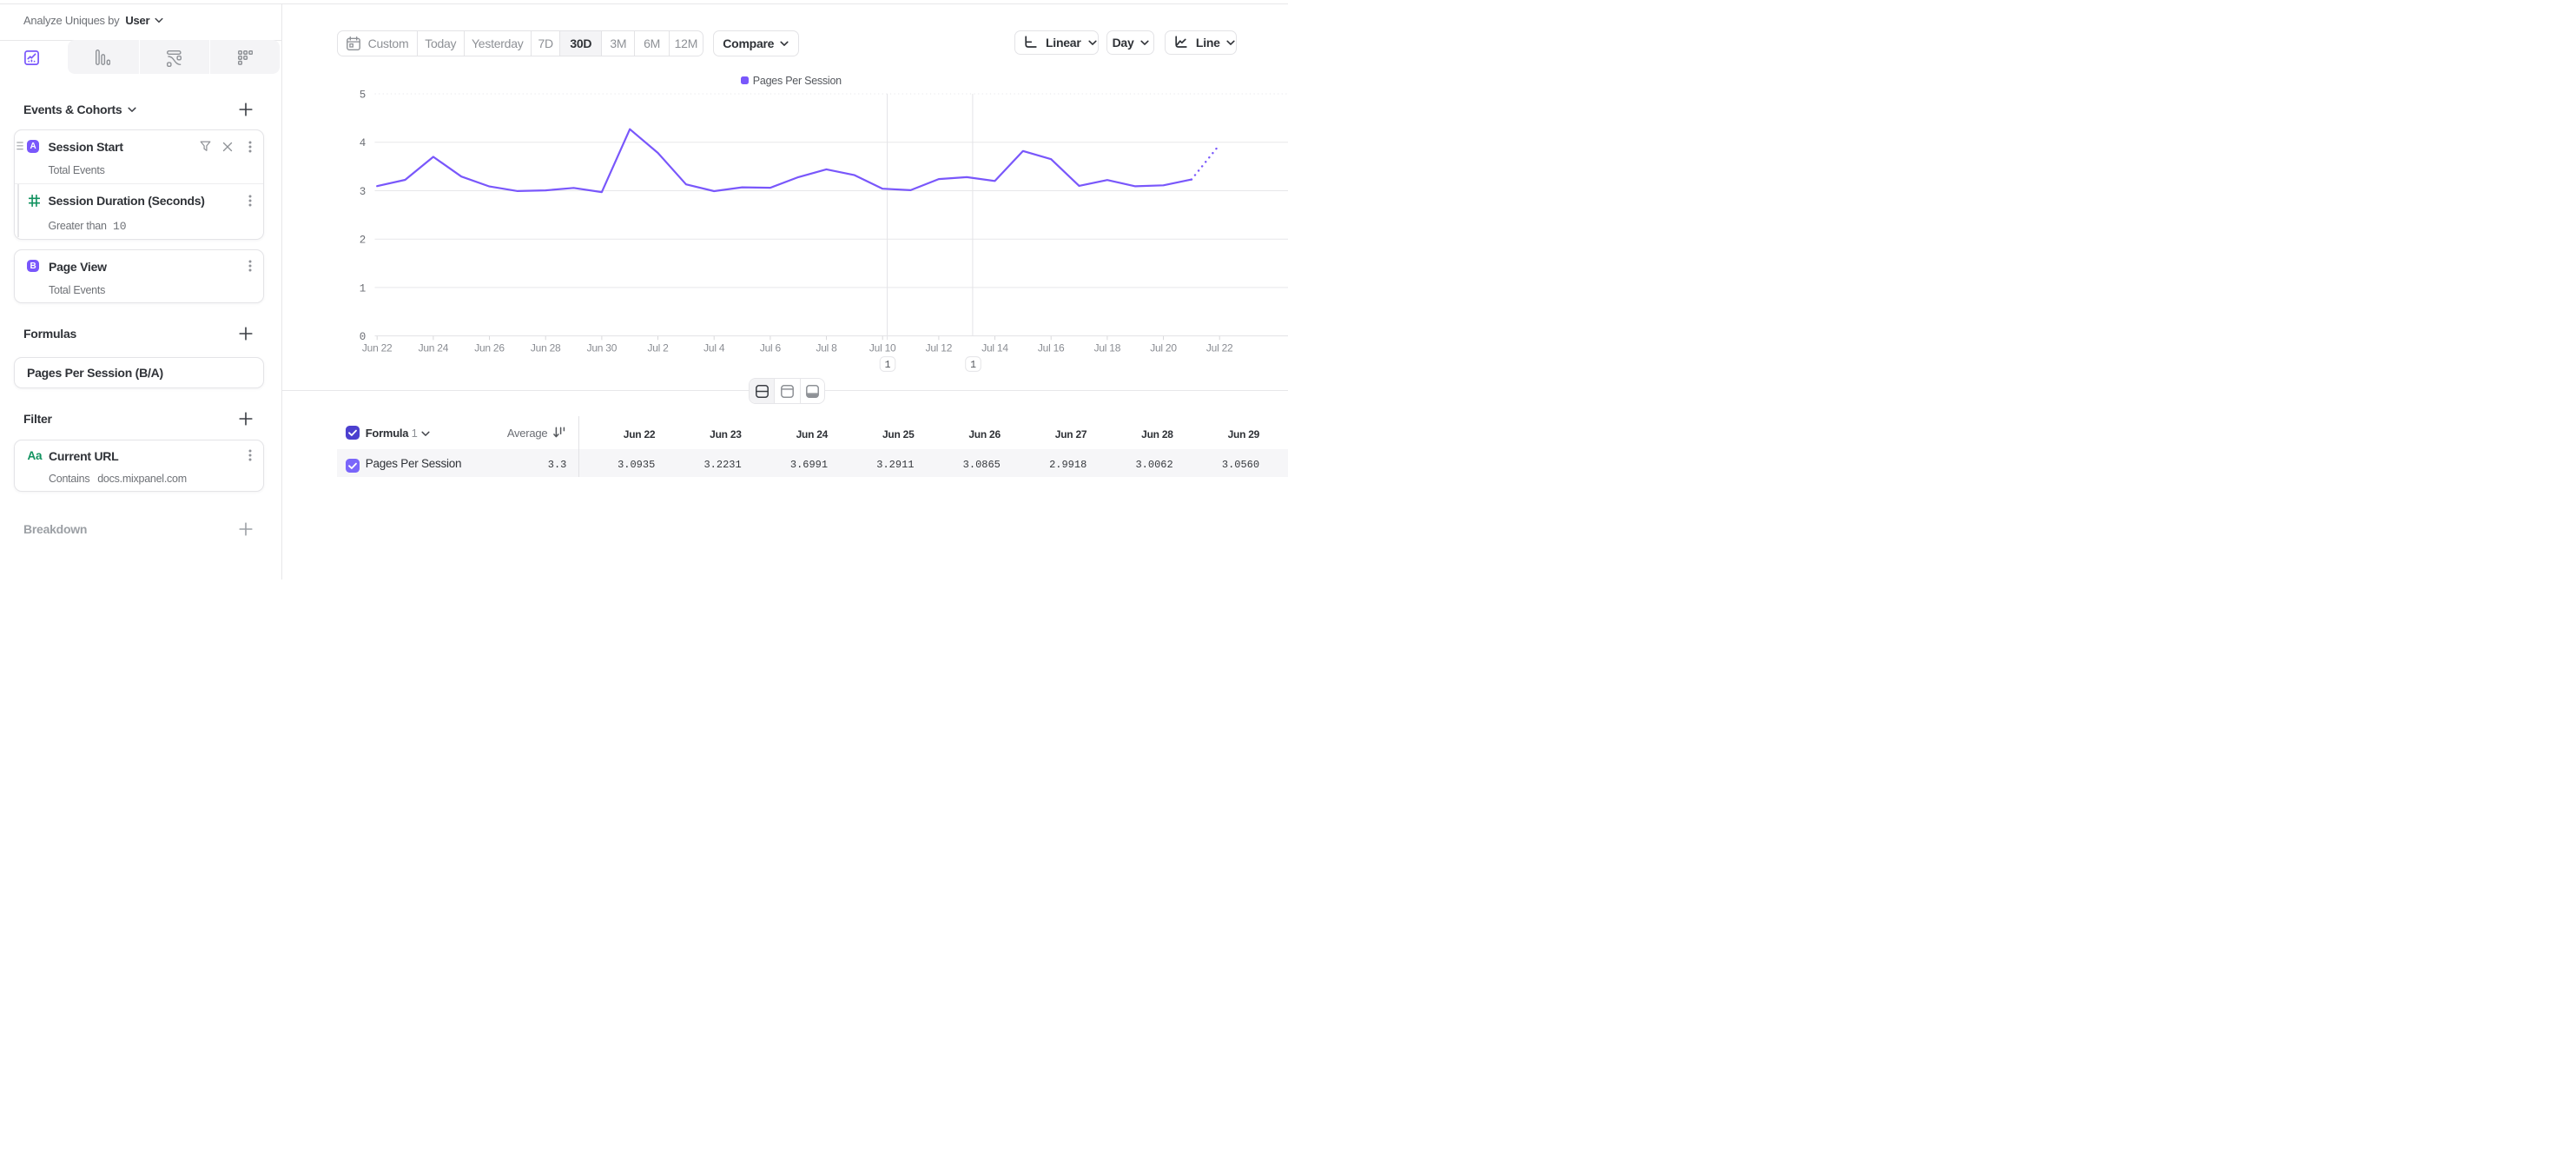 The image size is (2576, 1159). What do you see at coordinates (1052, 348) in the screenshot?
I see `svg-text: Jul 16` at bounding box center [1052, 348].